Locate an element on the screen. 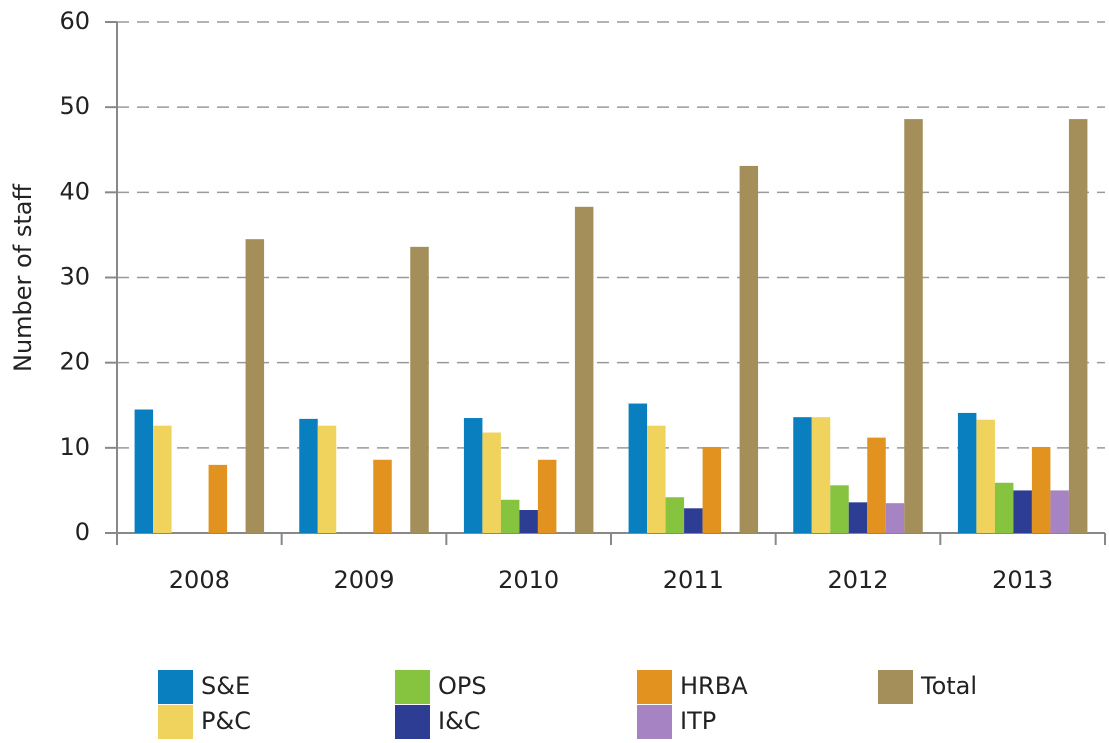 The image size is (1109, 743). y-tick-label: 40 is located at coordinates (74, 191).